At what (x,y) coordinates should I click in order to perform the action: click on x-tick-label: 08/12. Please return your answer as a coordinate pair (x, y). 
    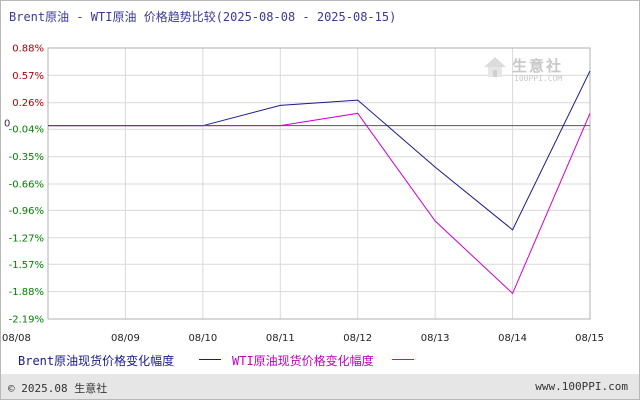
    Looking at the image, I should click on (357, 338).